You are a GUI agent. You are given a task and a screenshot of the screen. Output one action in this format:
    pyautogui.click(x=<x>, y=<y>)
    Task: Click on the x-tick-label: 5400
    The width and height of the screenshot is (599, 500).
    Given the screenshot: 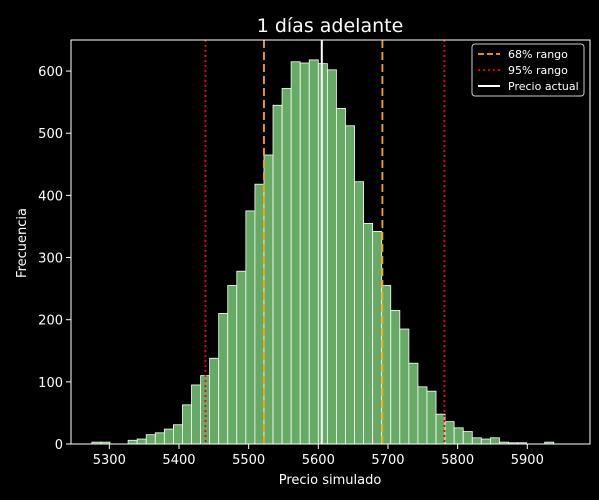 What is the action you would take?
    pyautogui.click(x=178, y=460)
    